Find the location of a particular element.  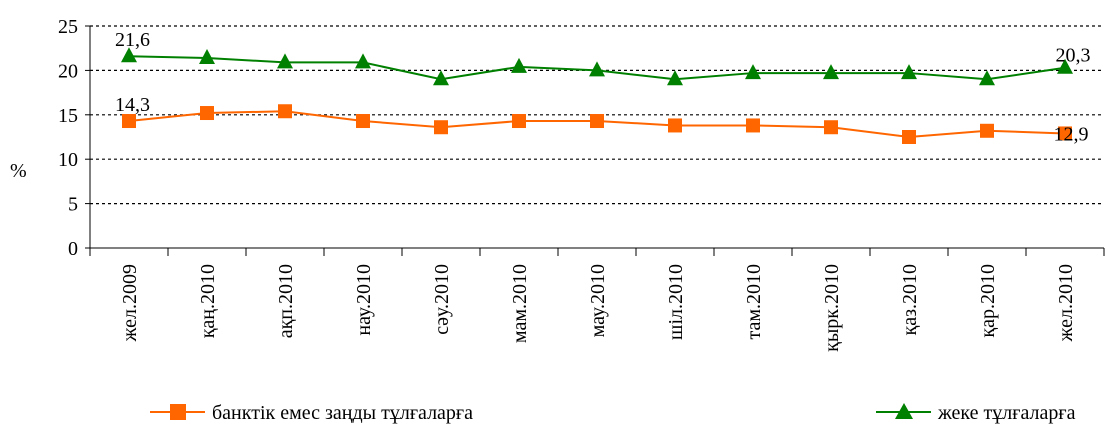

legend-label-nonbank: банктік емес заңды тұлғаларға is located at coordinates (342, 413).